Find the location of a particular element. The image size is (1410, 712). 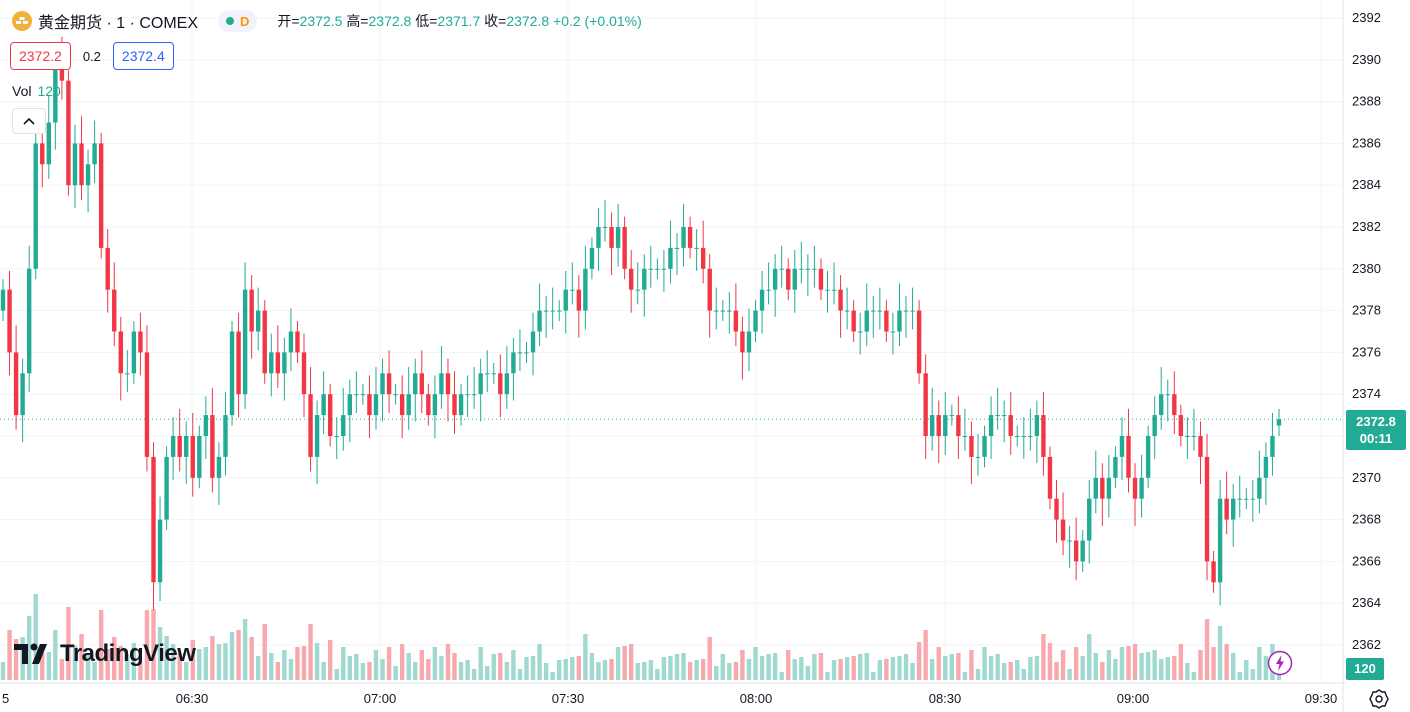

market-open-indicator is located at coordinates (230, 21).